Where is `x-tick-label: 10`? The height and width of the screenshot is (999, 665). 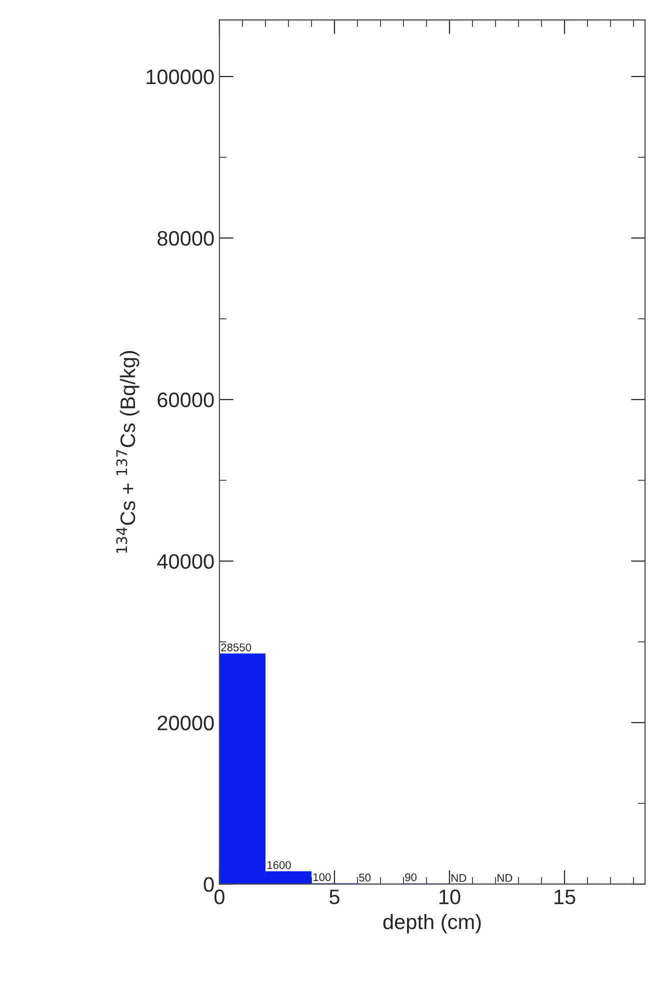
x-tick-label: 10 is located at coordinates (450, 897).